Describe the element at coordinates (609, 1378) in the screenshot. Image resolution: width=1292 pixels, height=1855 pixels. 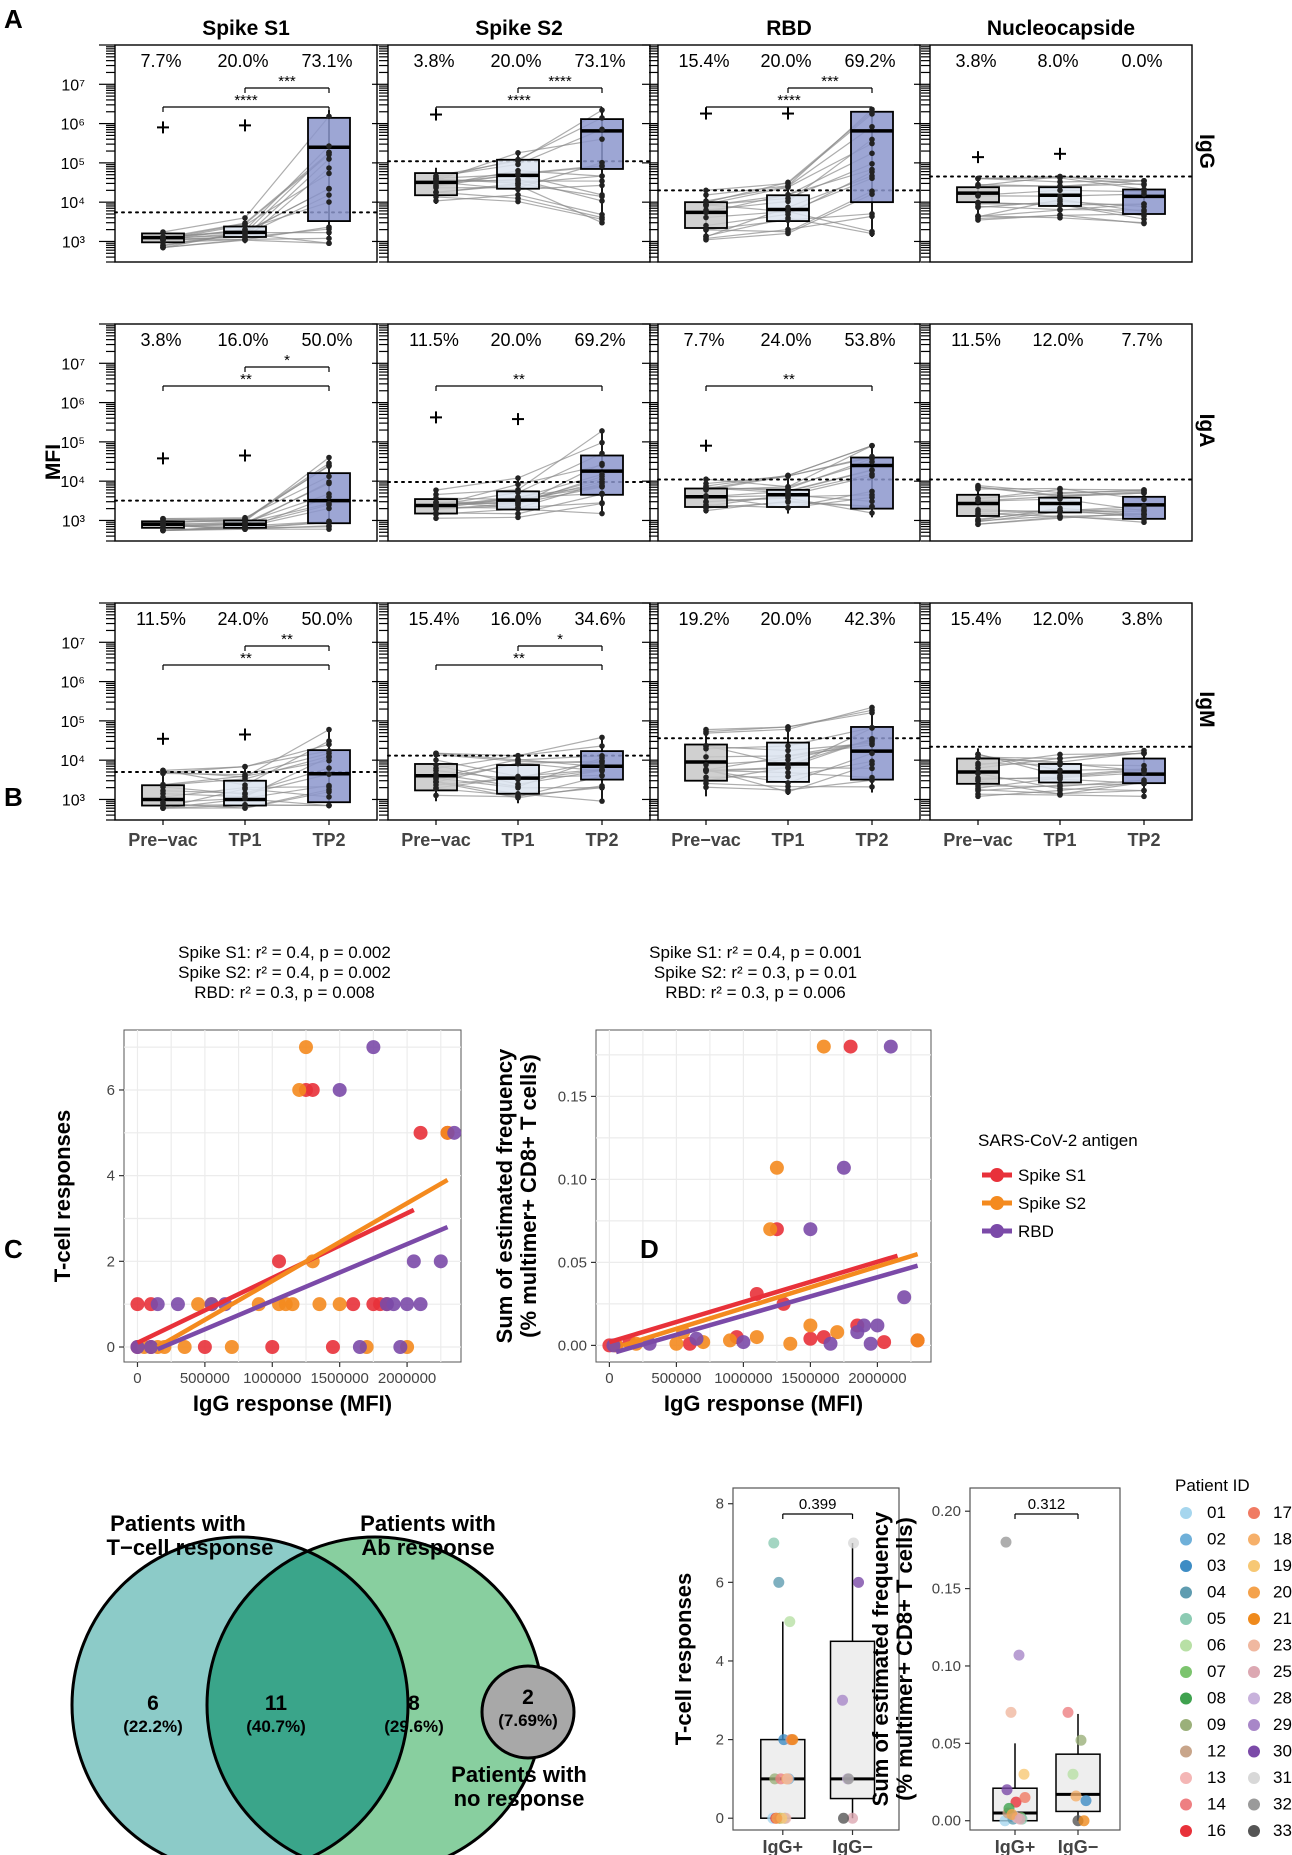
I see `x-tick-label: 0` at that location.